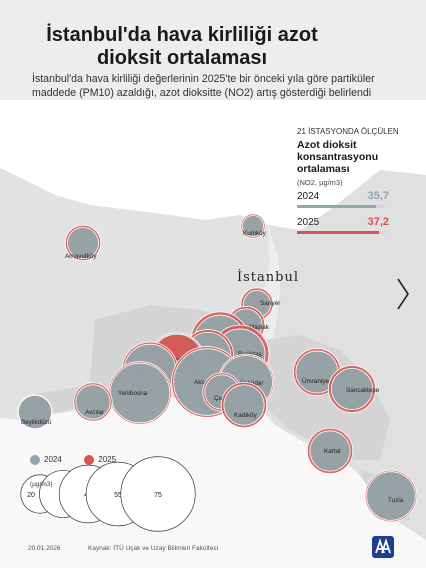 This screenshot has width=426, height=568. Describe the element at coordinates (118, 495) in the screenshot. I see `legend-size-value: 55` at that location.